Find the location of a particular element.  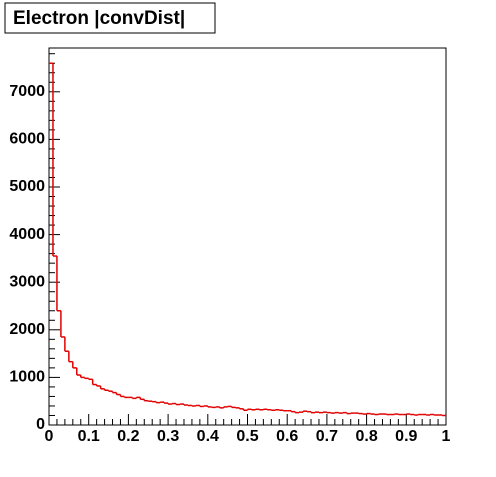

chart-title: Electron |convDist| is located at coordinates (99, 18).